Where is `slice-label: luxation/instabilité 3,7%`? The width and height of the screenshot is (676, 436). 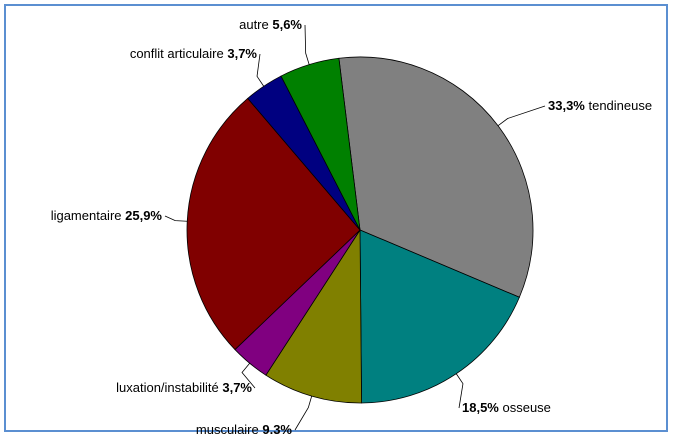
slice-label: luxation/instabilité 3,7% is located at coordinates (184, 387).